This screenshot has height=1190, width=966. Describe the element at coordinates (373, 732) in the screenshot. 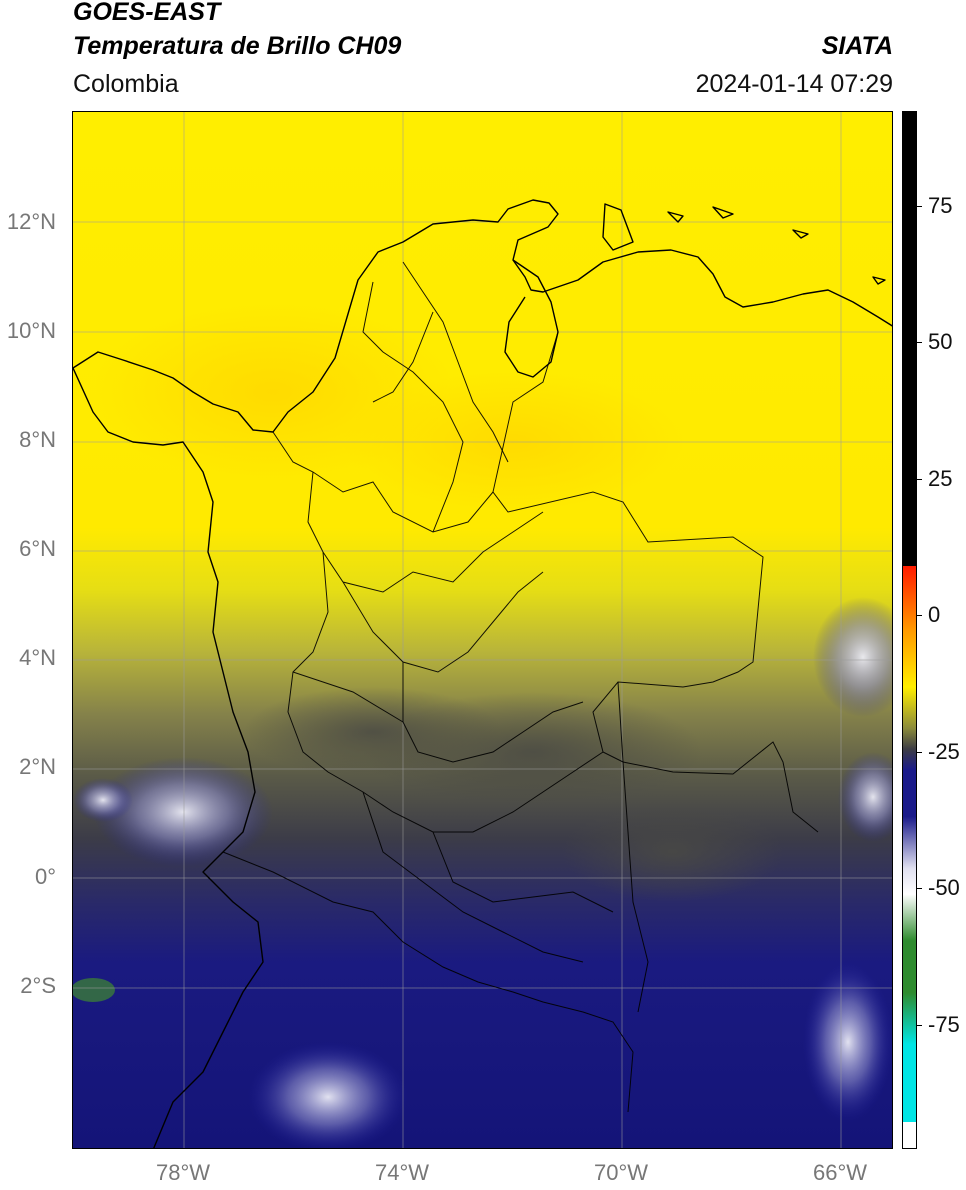

I see `gray-patch-west` at that location.